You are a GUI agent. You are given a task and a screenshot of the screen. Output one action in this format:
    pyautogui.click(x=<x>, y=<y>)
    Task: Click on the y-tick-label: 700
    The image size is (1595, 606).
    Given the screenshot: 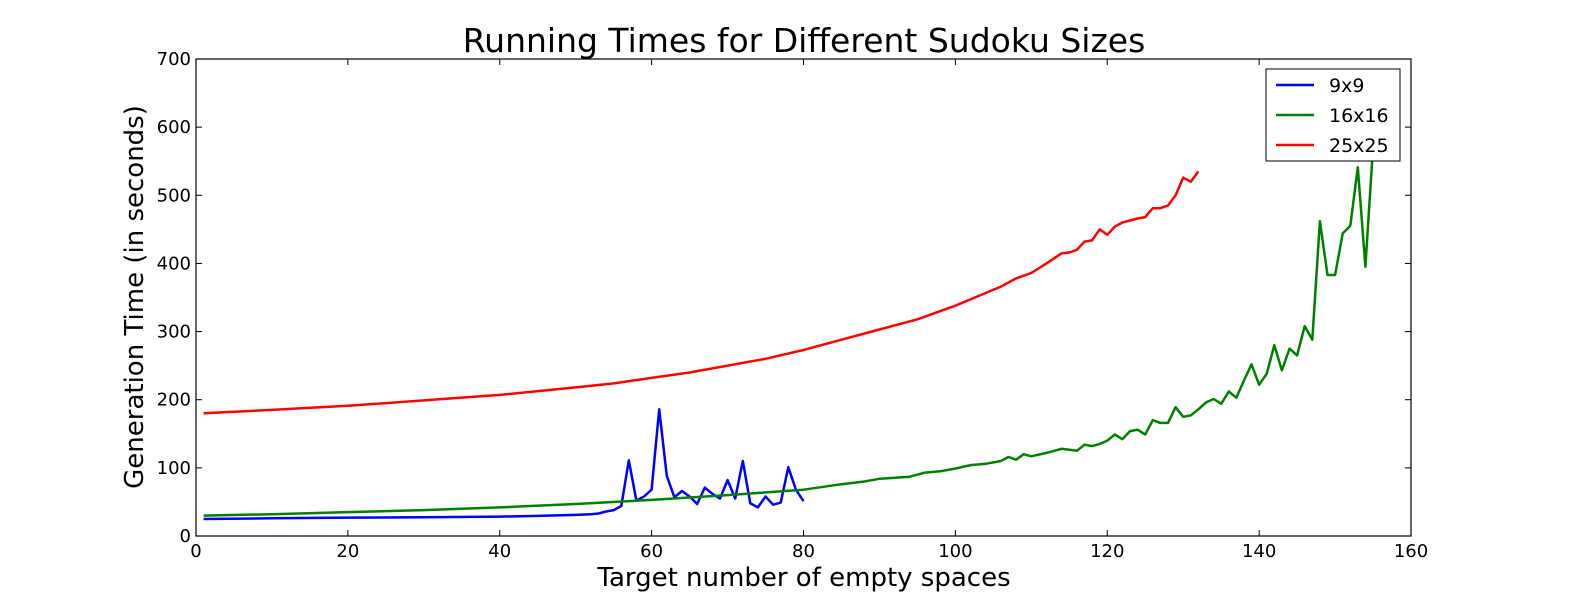 What is the action you would take?
    pyautogui.click(x=174, y=59)
    